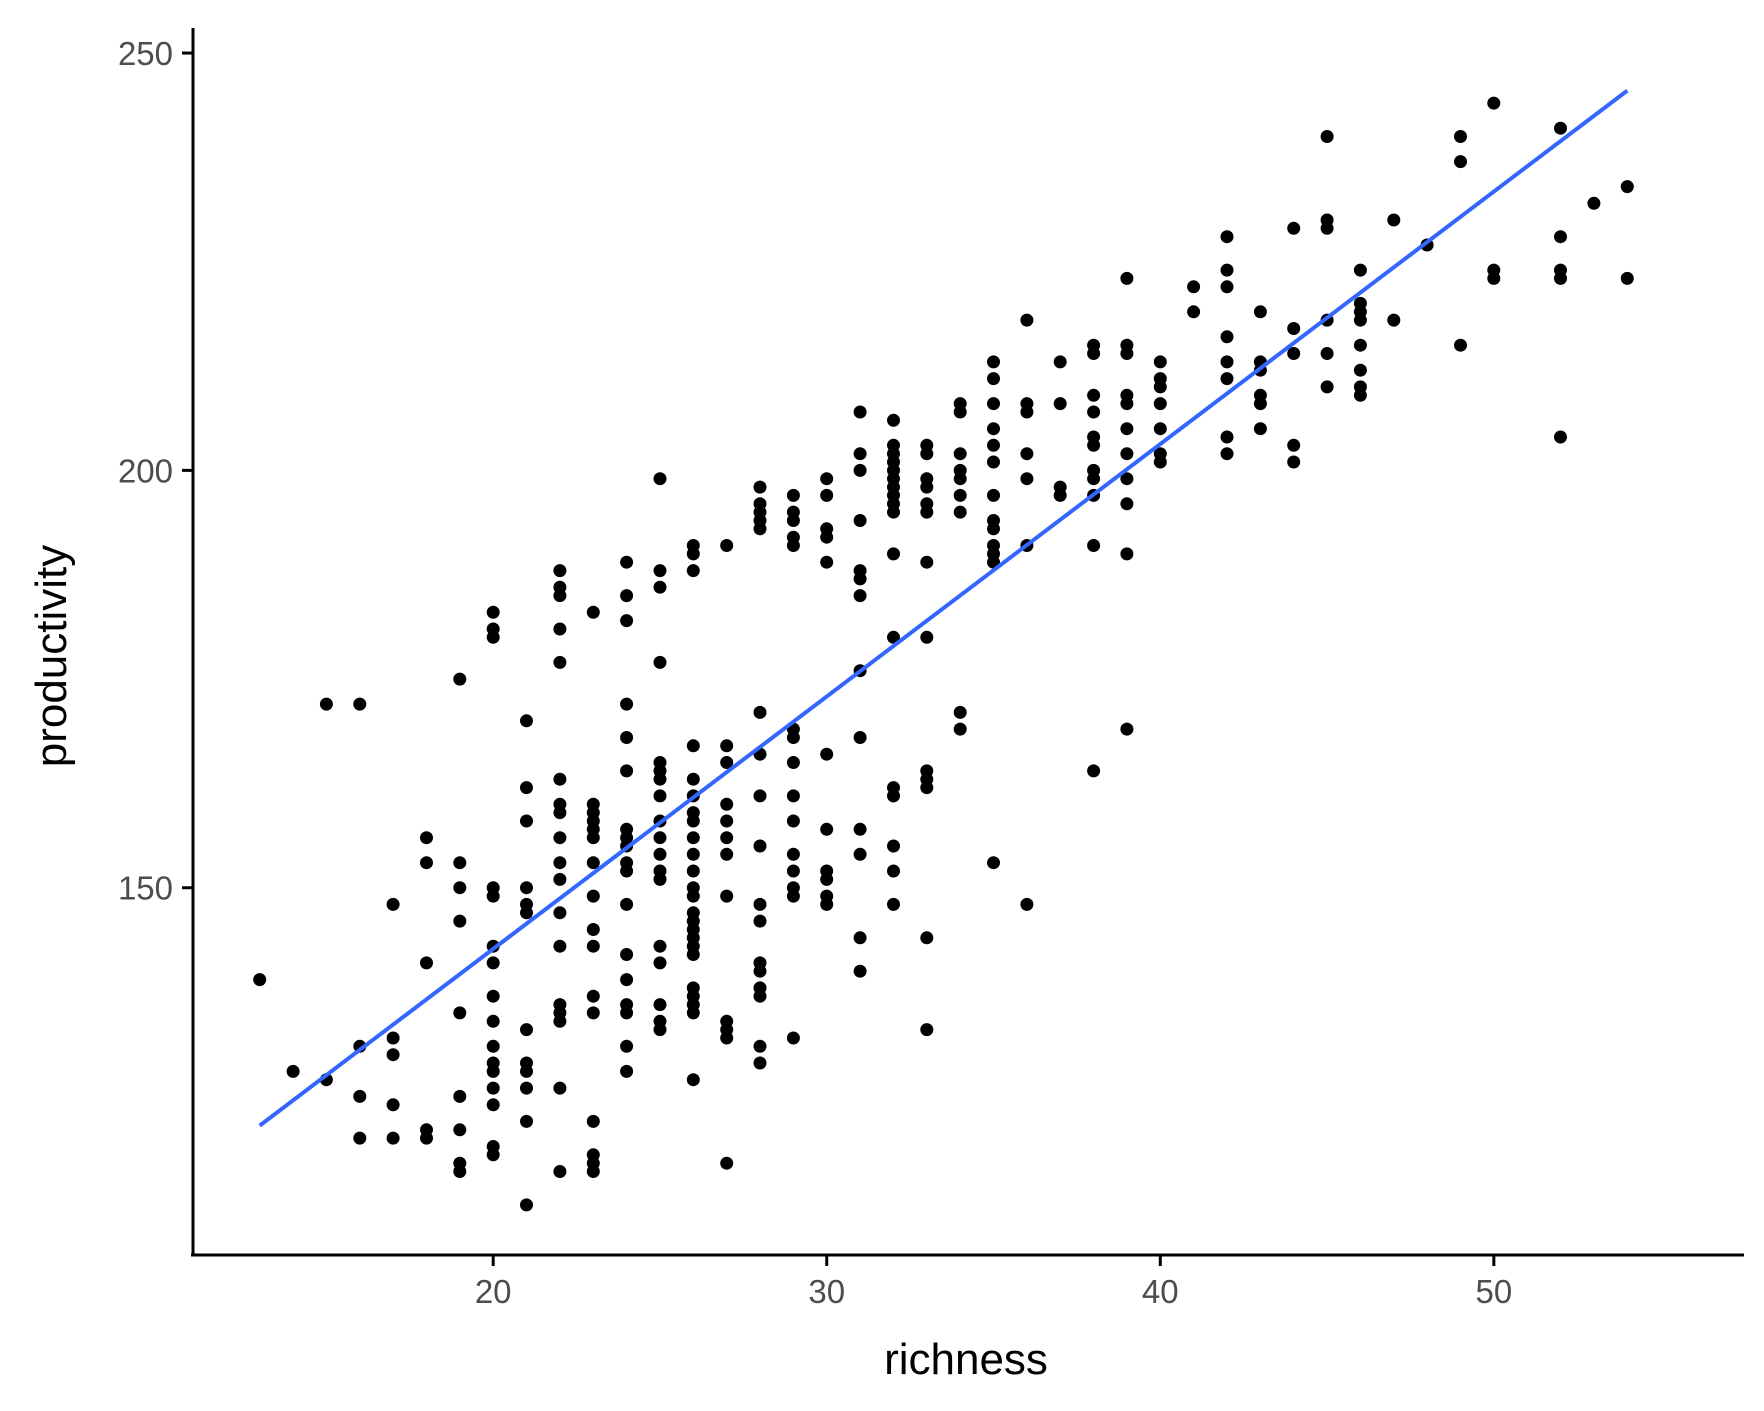 The height and width of the screenshot is (1411, 1764). What do you see at coordinates (993, 1282) in the screenshot?
I see `x-ticks: 20 30 40 50` at bounding box center [993, 1282].